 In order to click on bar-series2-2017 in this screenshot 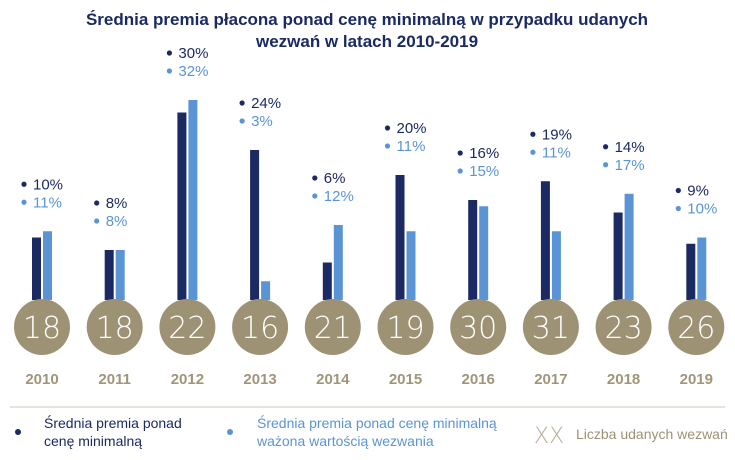, I will do `click(556, 265)`.